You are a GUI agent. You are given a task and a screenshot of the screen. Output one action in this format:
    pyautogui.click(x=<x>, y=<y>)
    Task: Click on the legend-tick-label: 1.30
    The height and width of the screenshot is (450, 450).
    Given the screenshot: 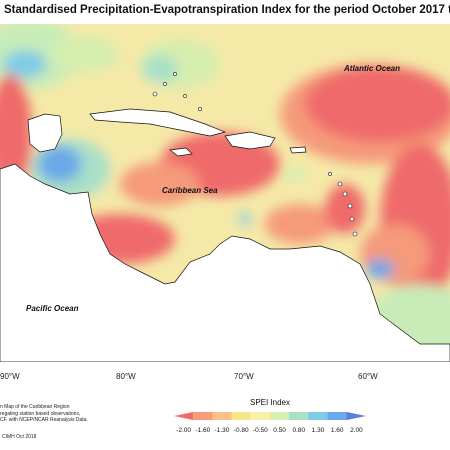 What is the action you would take?
    pyautogui.click(x=318, y=430)
    